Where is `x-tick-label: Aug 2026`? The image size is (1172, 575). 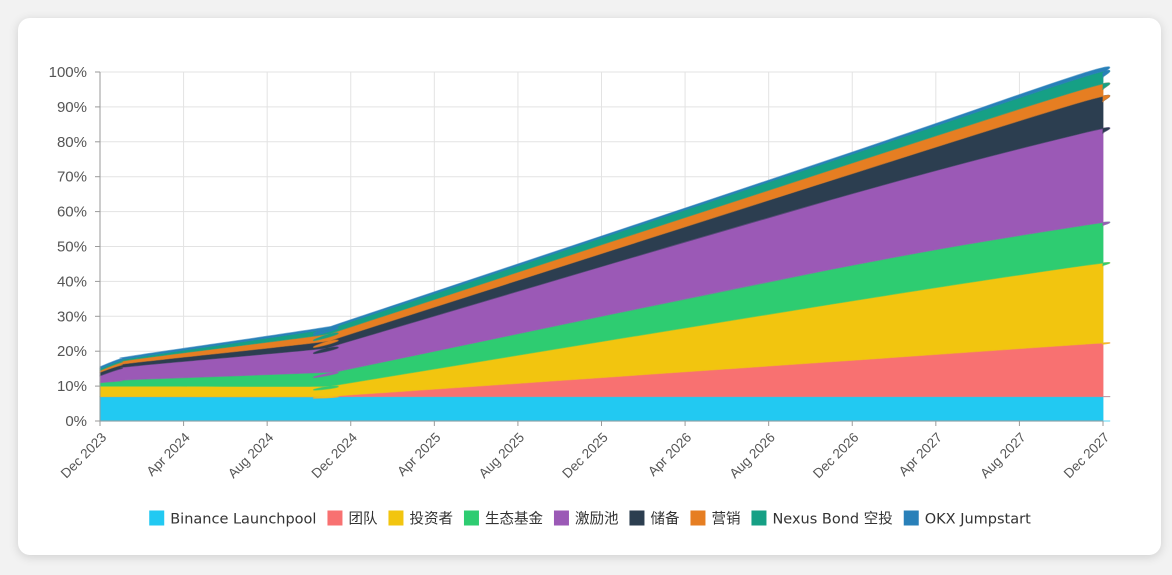
x-tick-label: Aug 2026 is located at coordinates (751, 455).